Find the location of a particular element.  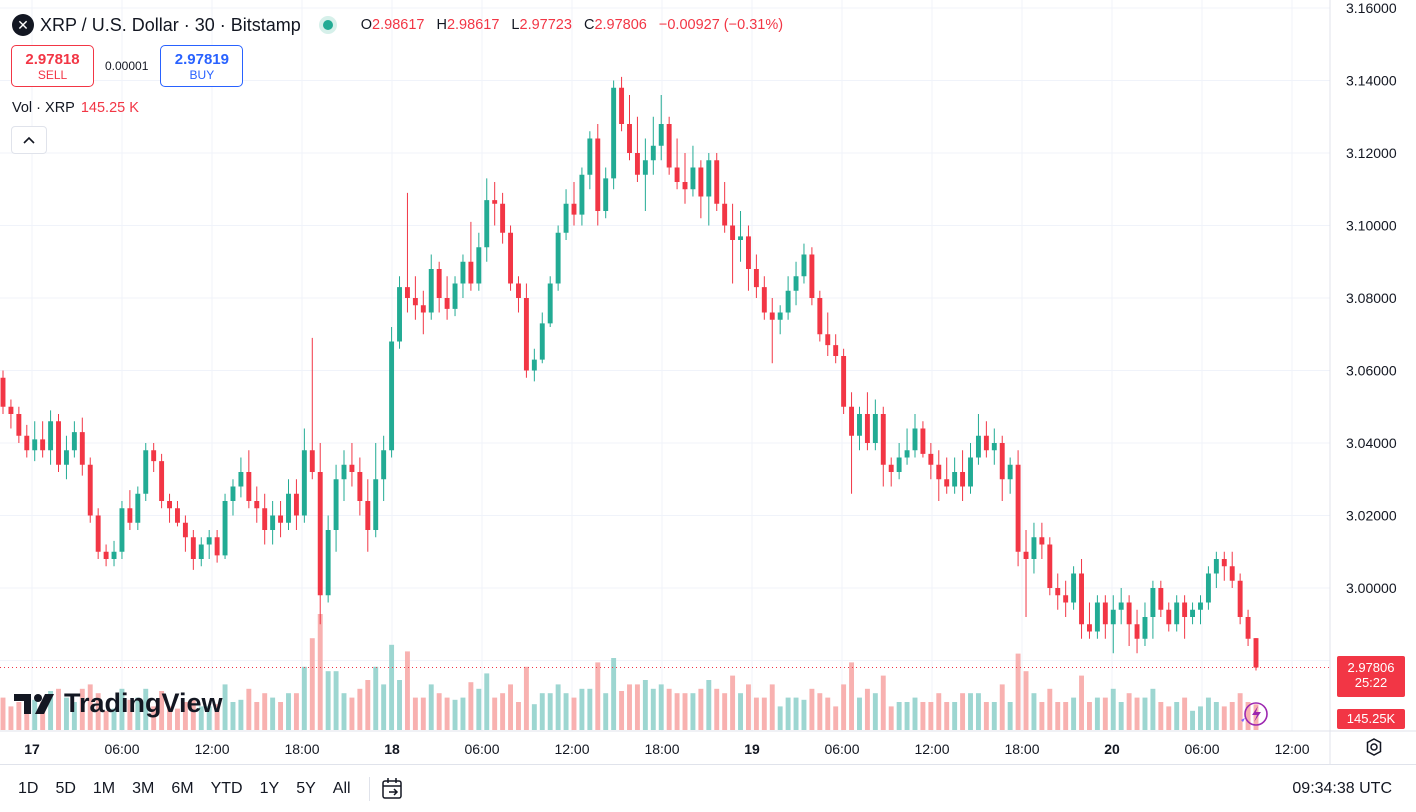

time-tick-label: 12:00 is located at coordinates (211, 749).